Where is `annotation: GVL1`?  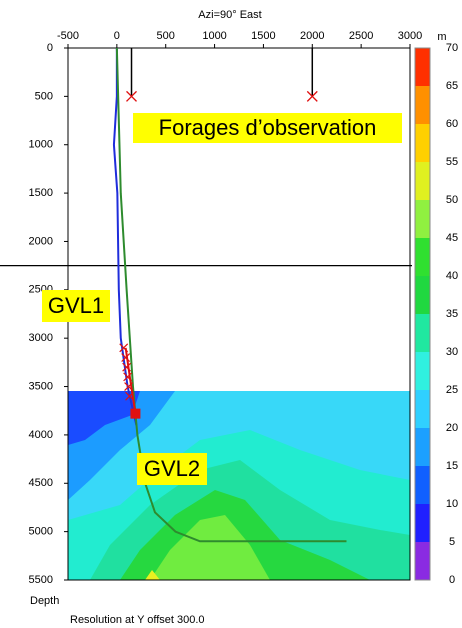
annotation: GVL1 is located at coordinates (76, 305).